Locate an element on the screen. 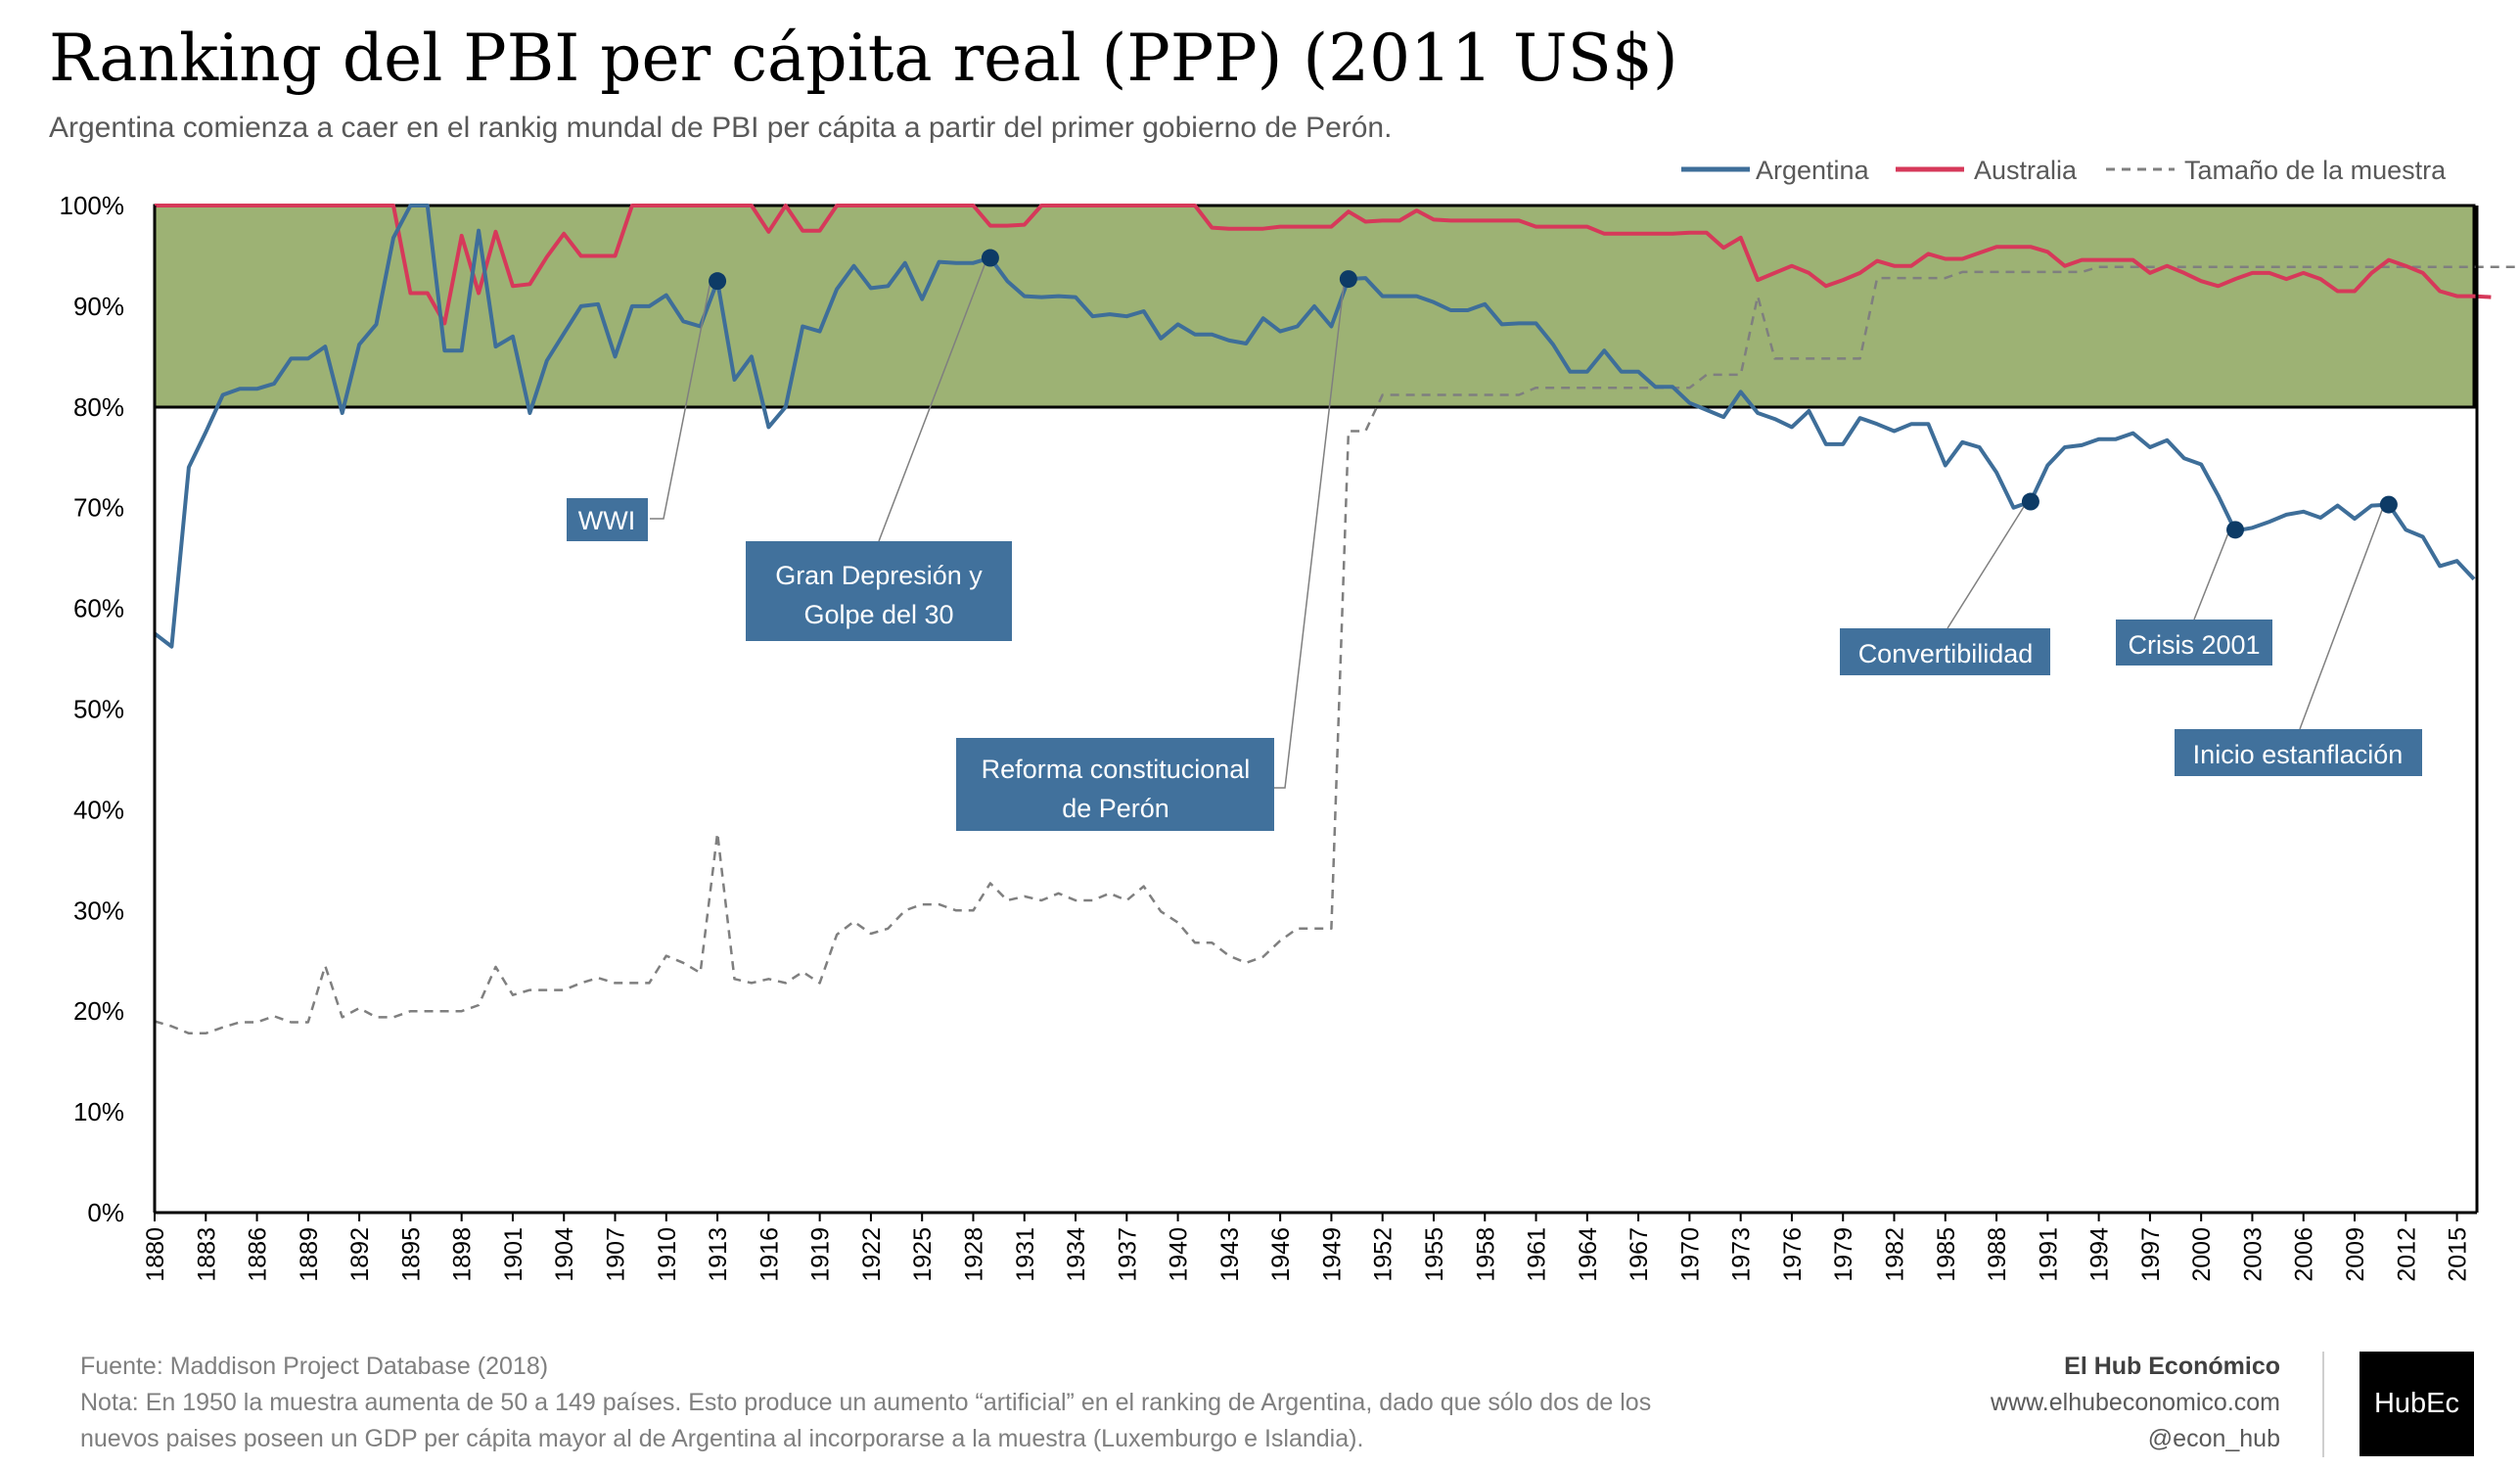  y-tick-label: 60% is located at coordinates (98, 608).